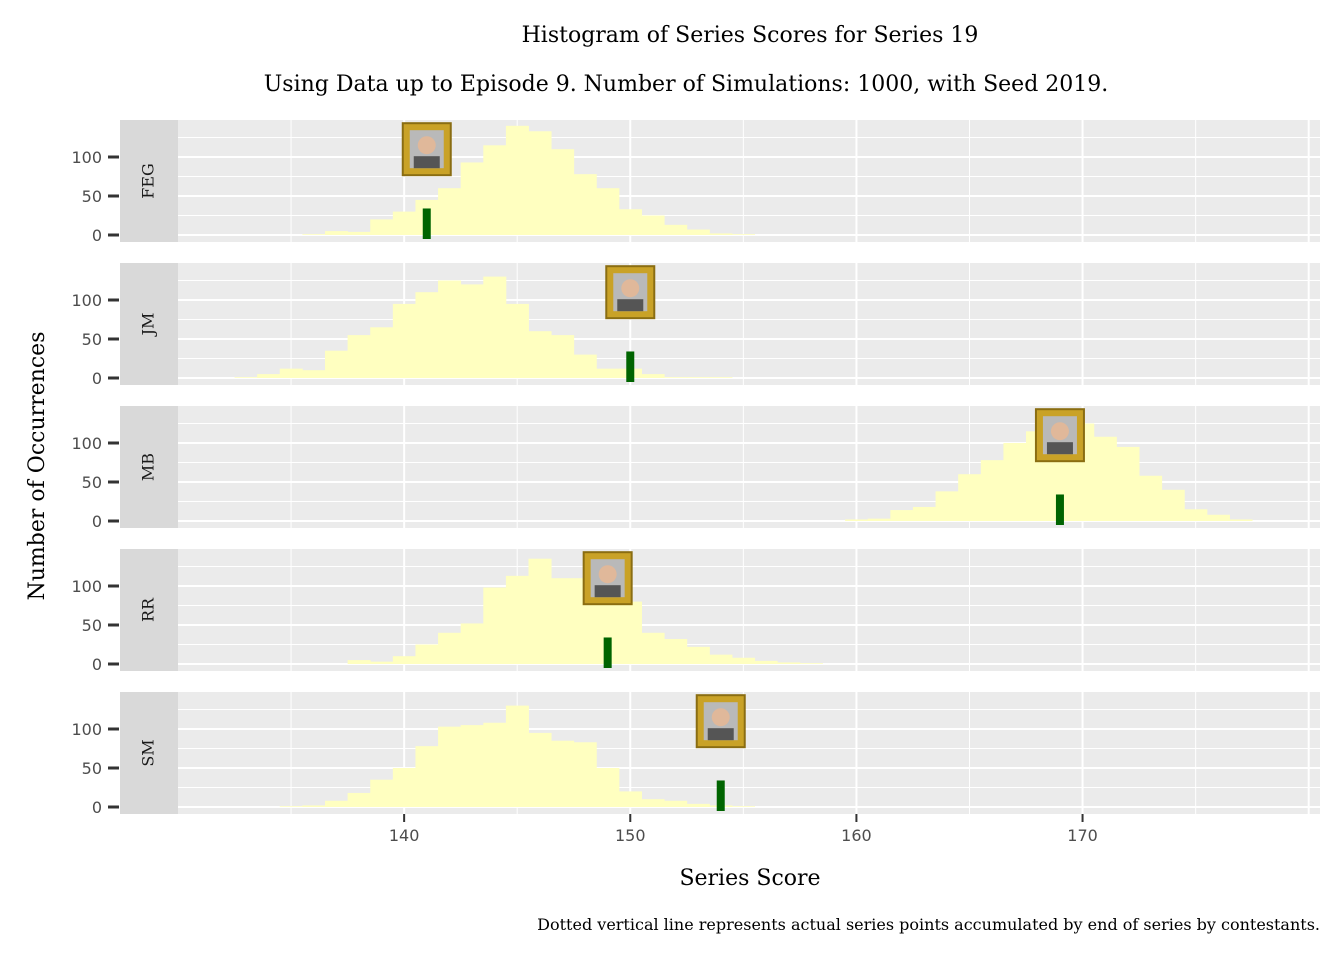  Describe the element at coordinates (148, 467) in the screenshot. I see `facet-strip-label: MB` at that location.